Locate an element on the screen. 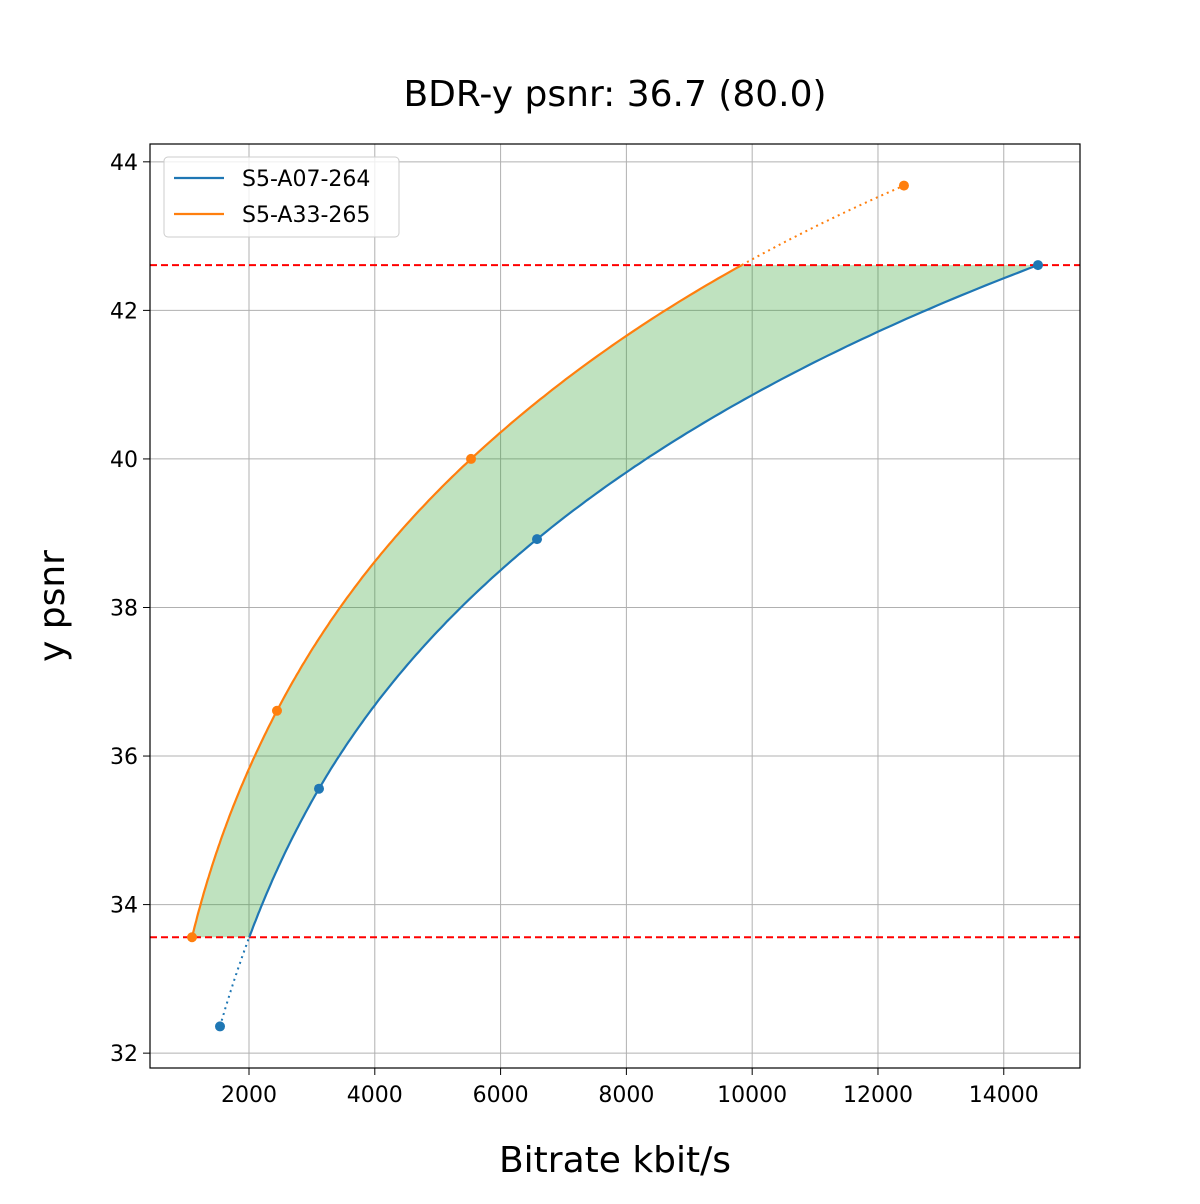 The height and width of the screenshot is (1204, 1200). legend: S5-A07-264 S5-A33-265 is located at coordinates (281, 197).